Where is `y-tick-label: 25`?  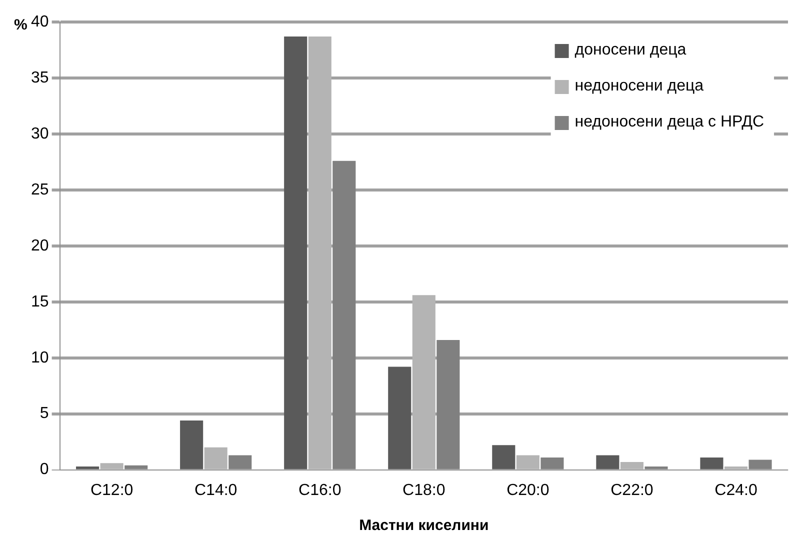 y-tick-label: 25 is located at coordinates (40, 189).